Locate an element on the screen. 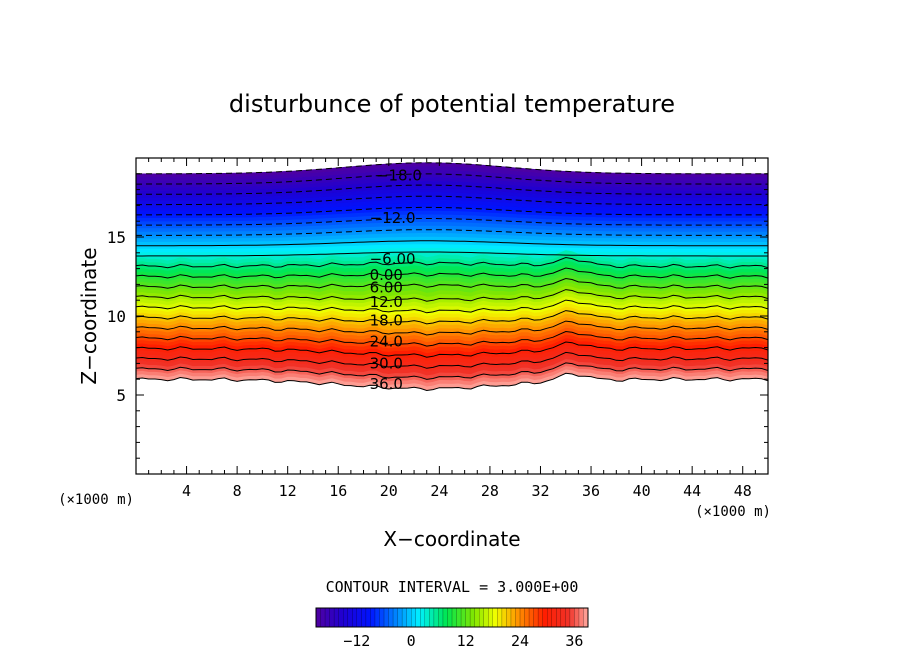  contour-label: 12.0 is located at coordinates (386, 302).